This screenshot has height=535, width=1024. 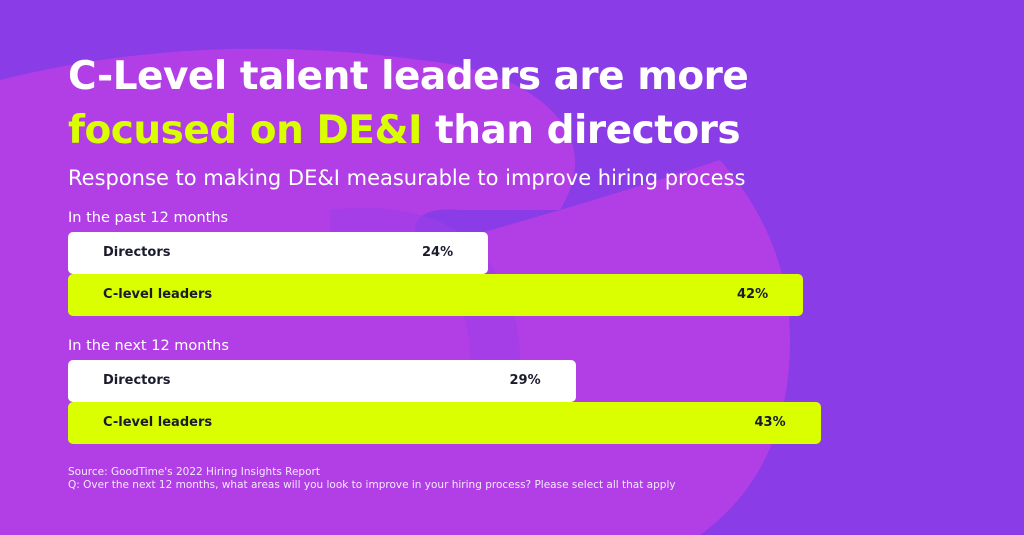 What do you see at coordinates (158, 422) in the screenshot?
I see `bar-label-1-1: C-level leaders` at bounding box center [158, 422].